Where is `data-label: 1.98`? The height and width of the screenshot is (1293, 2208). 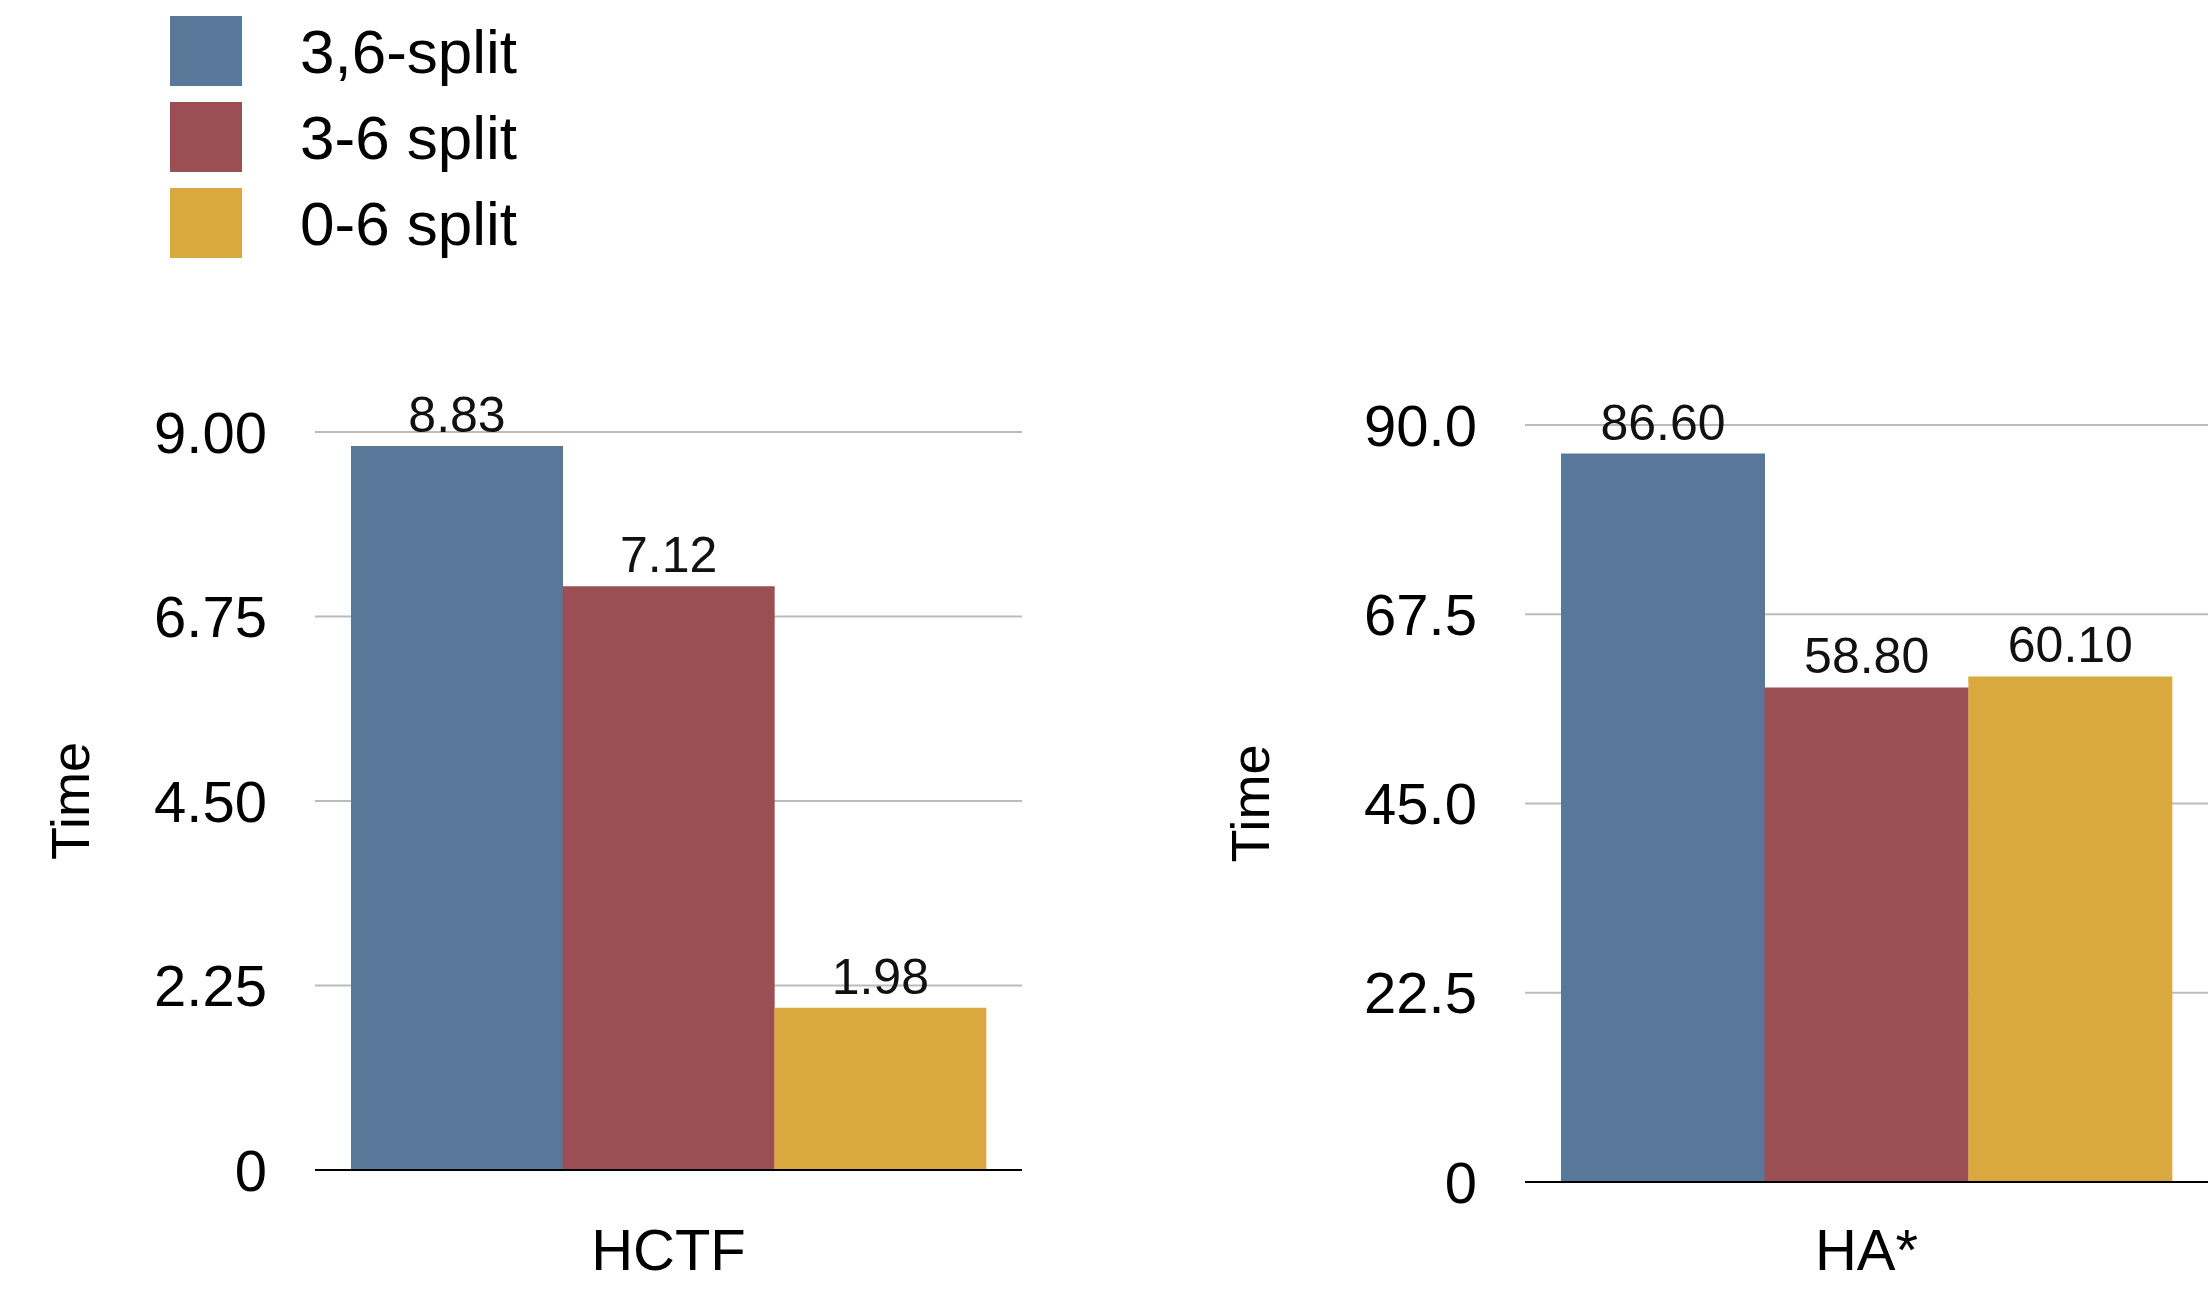
data-label: 1.98 is located at coordinates (880, 976).